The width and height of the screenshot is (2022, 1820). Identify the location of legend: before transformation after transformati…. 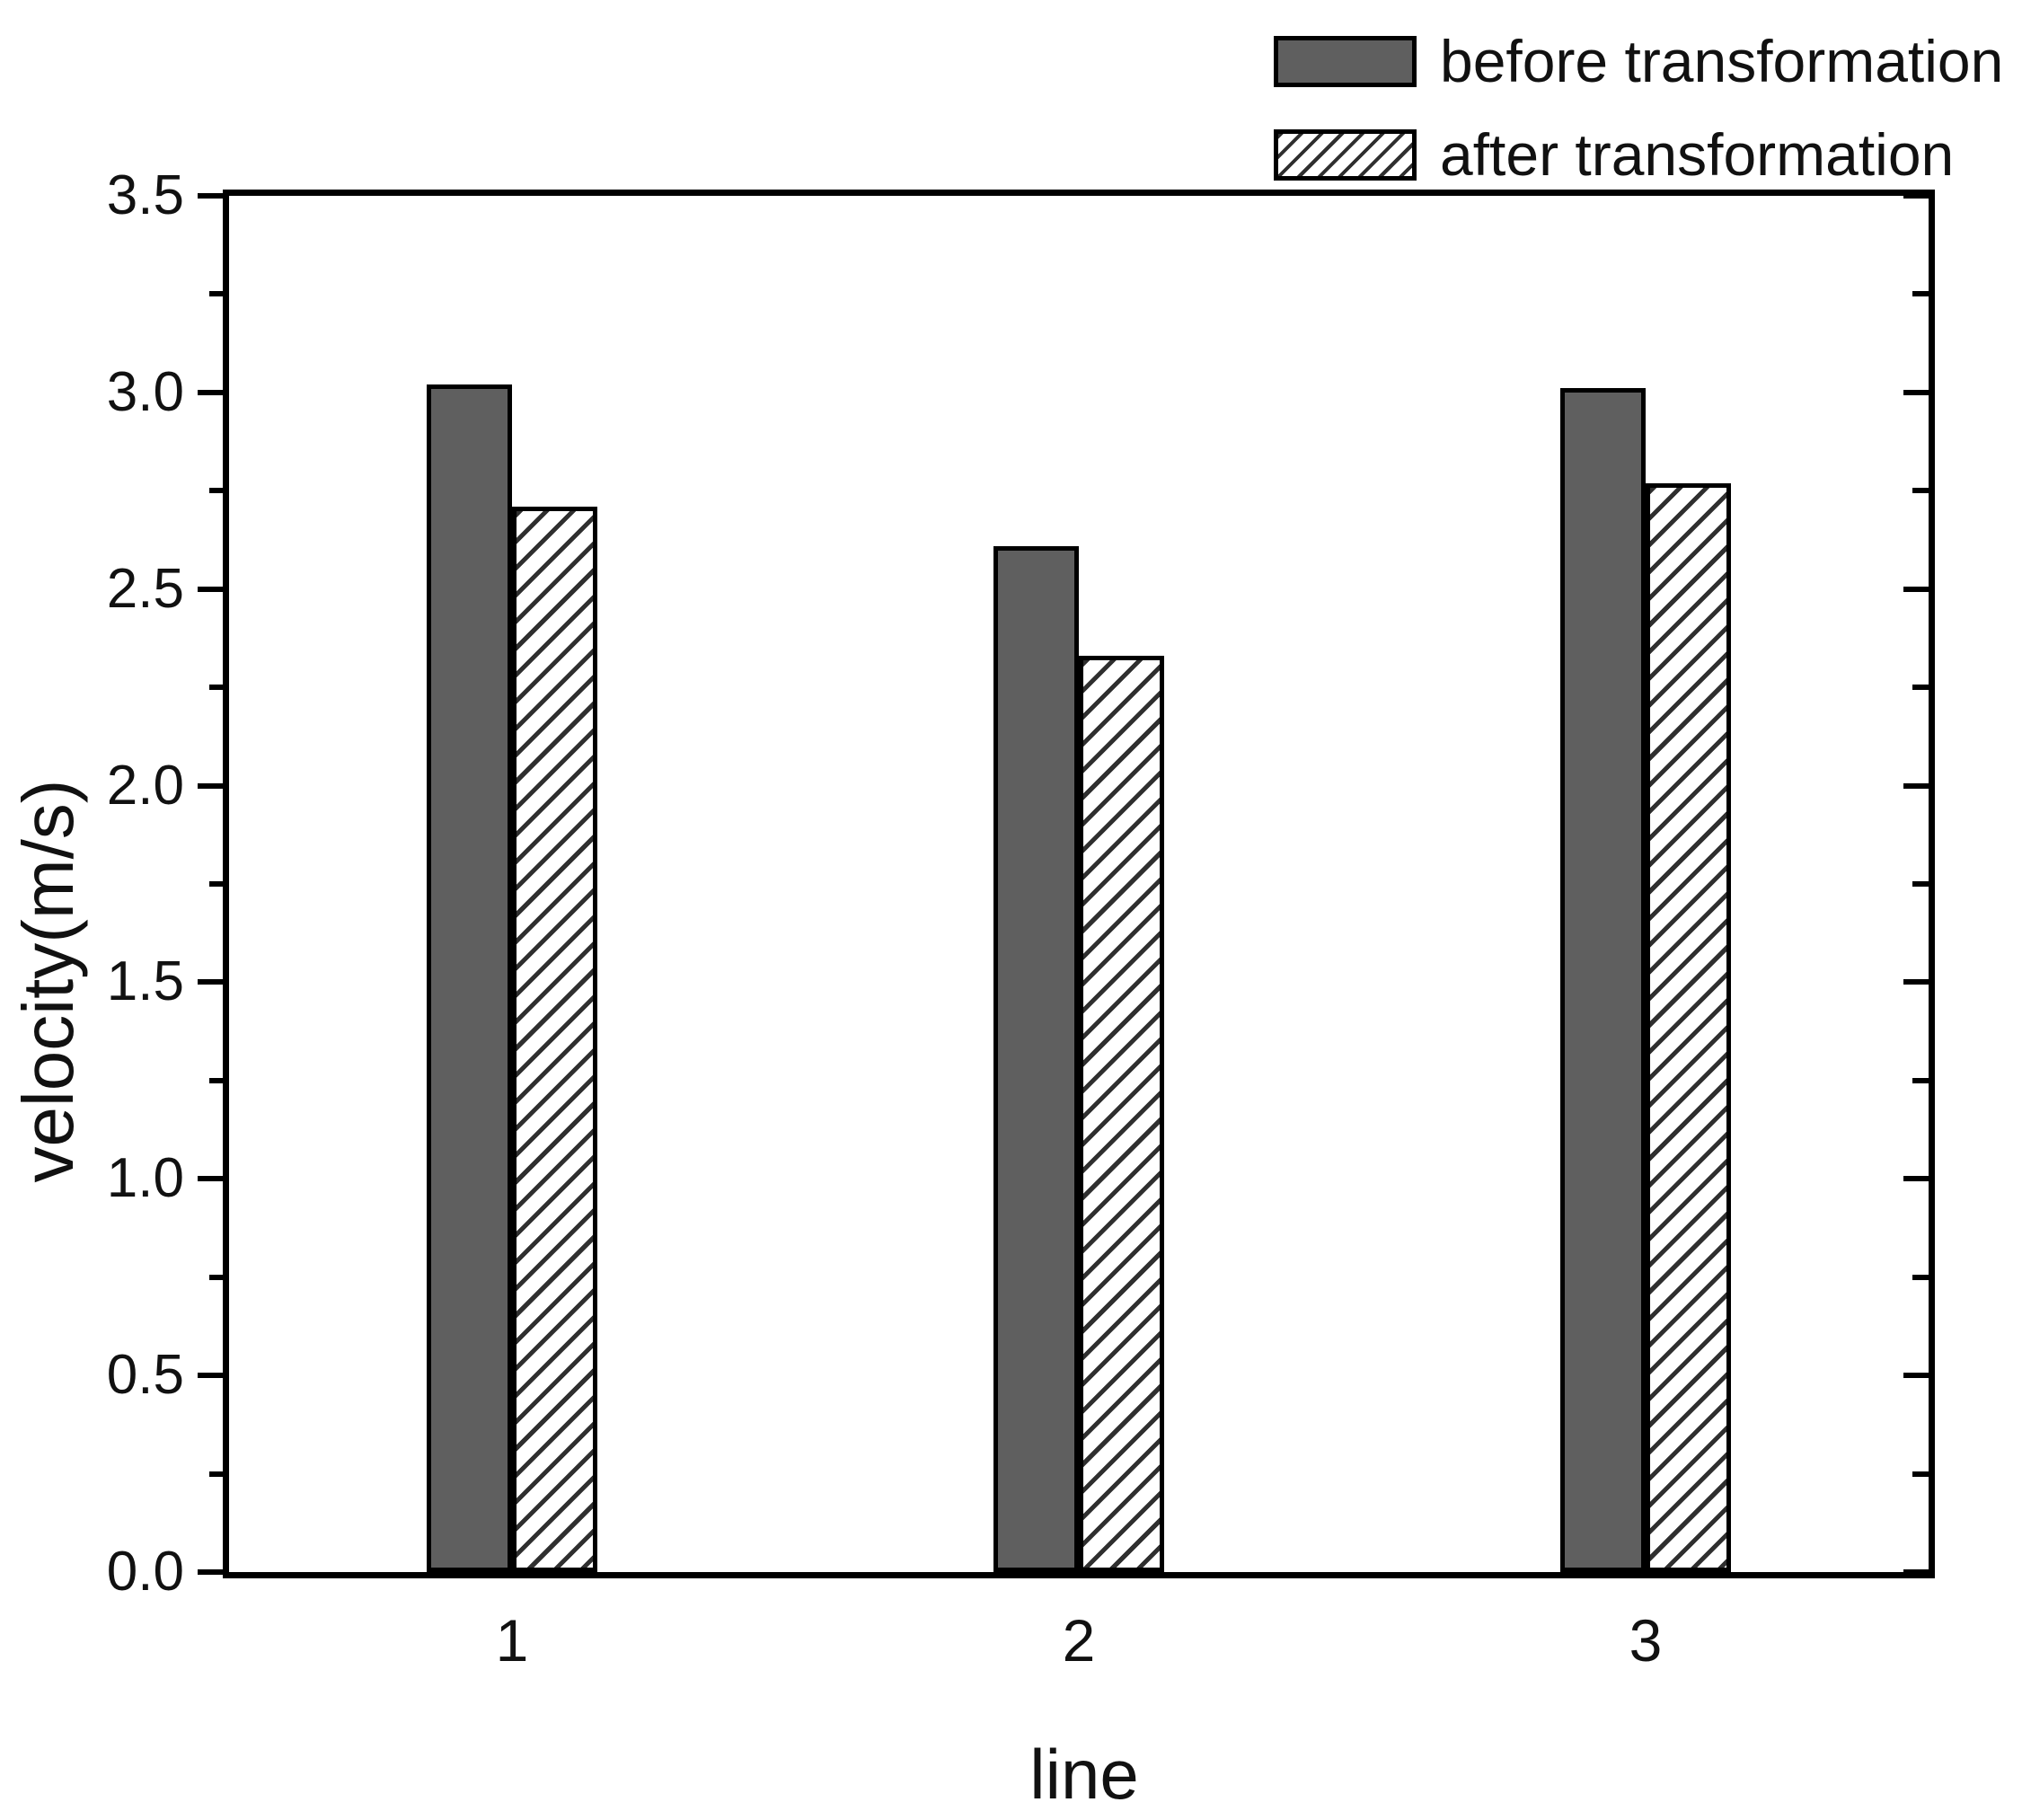
(1639, 107).